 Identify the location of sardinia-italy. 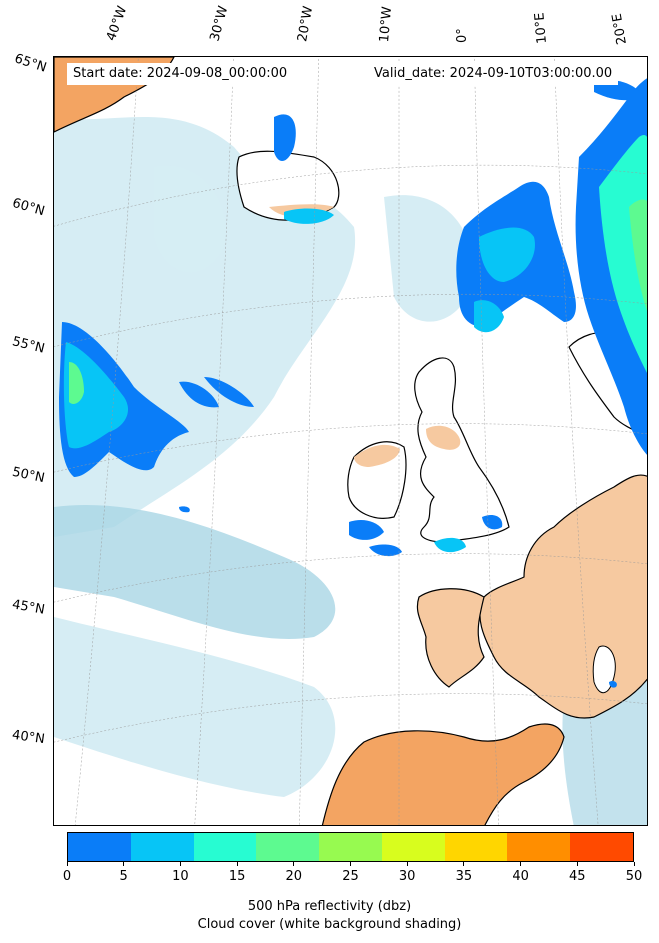
(604, 669).